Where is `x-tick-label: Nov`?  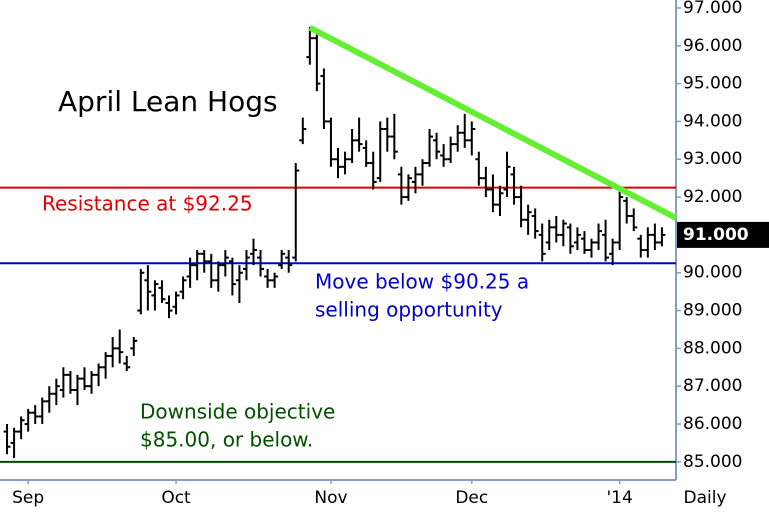 x-tick-label: Nov is located at coordinates (330, 498).